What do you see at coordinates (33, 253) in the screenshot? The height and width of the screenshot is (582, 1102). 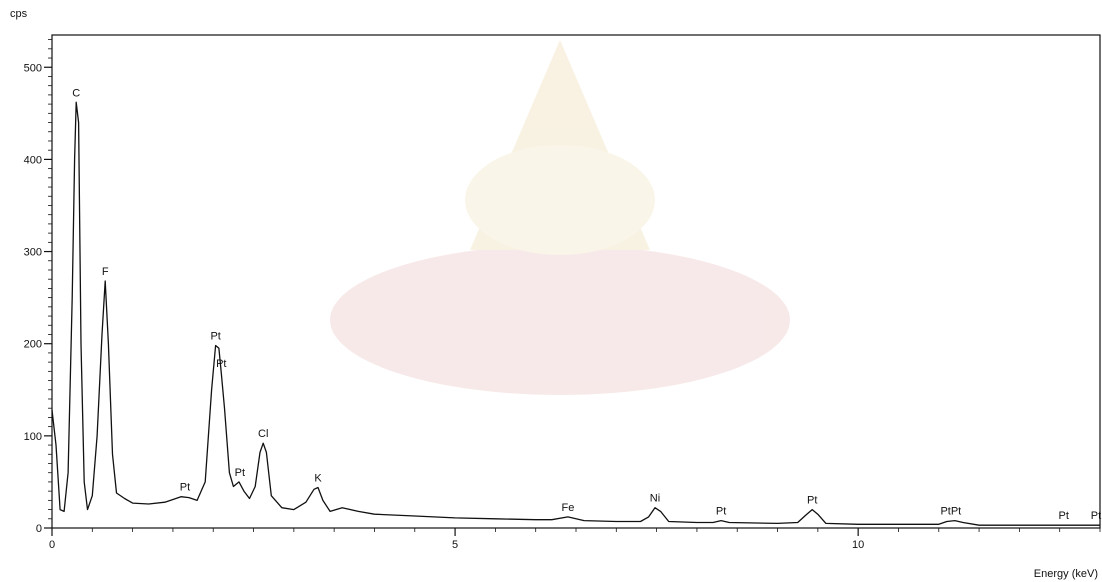 I see `y-tick-label: 300` at bounding box center [33, 253].